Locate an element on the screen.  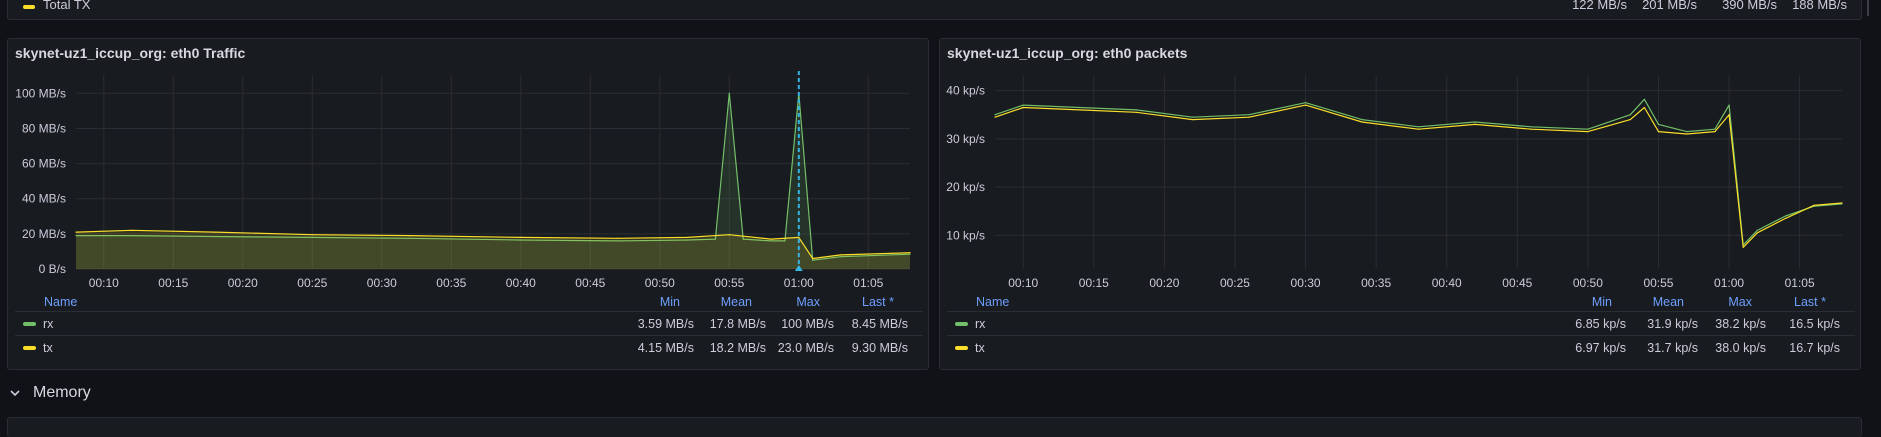
panel-title: skynet-uz1_iccup_org: eth0 packets is located at coordinates (1067, 53).